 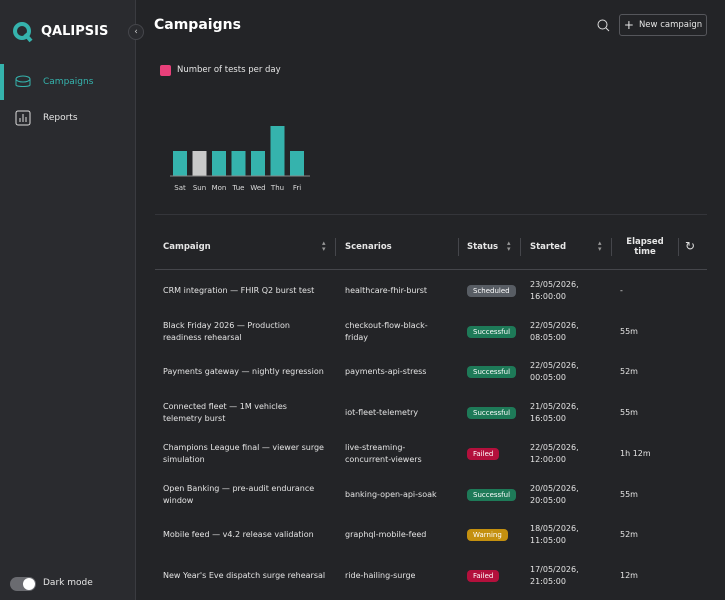 I want to click on nav-item: Campaigns, so click(x=68, y=82).